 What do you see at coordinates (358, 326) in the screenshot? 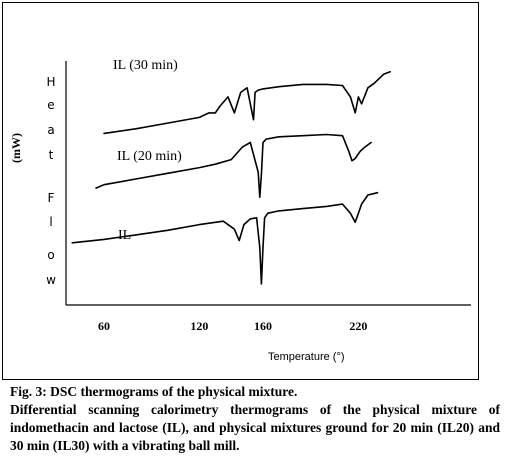
I see `x-tick-label: 220` at bounding box center [358, 326].